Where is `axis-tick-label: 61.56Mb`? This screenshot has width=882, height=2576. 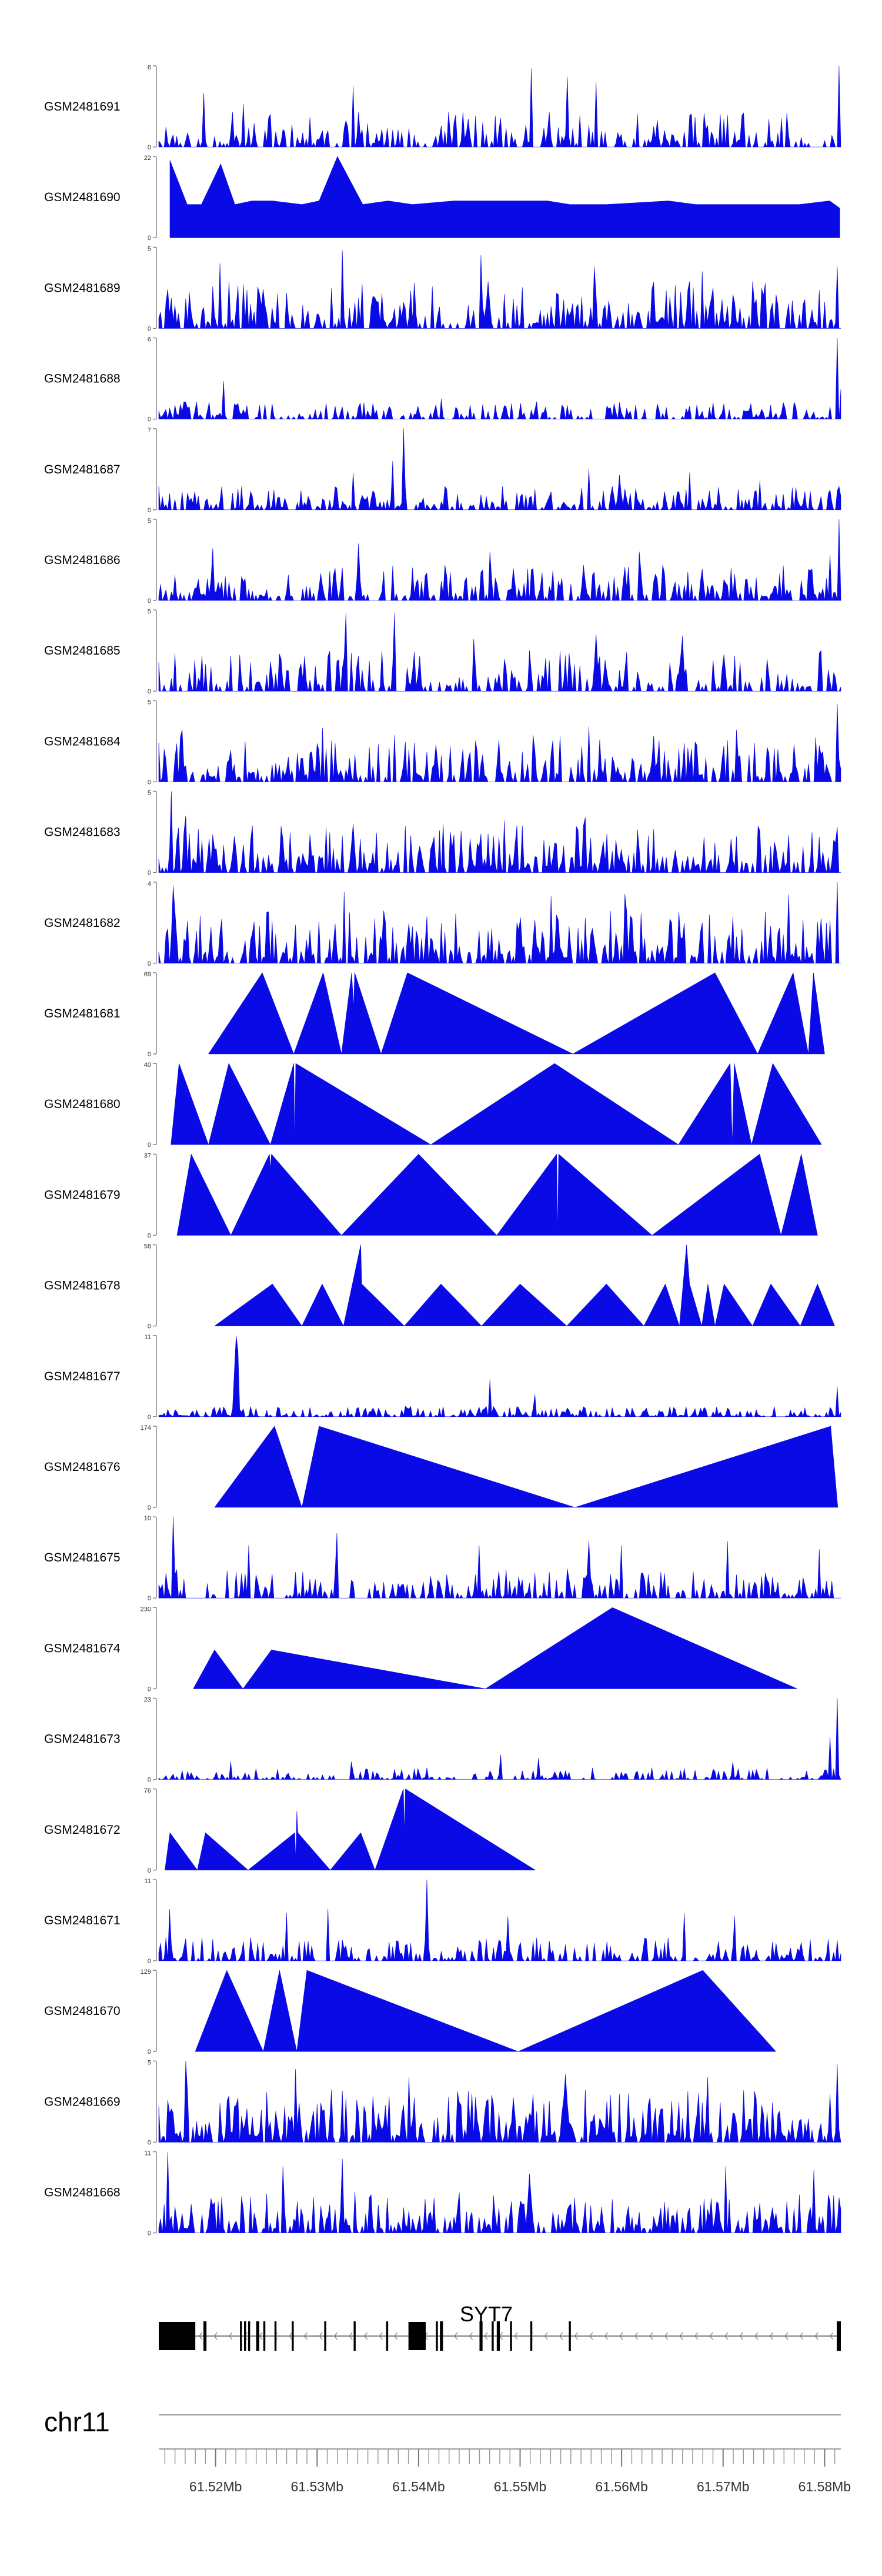 axis-tick-label: 61.56Mb is located at coordinates (621, 2486).